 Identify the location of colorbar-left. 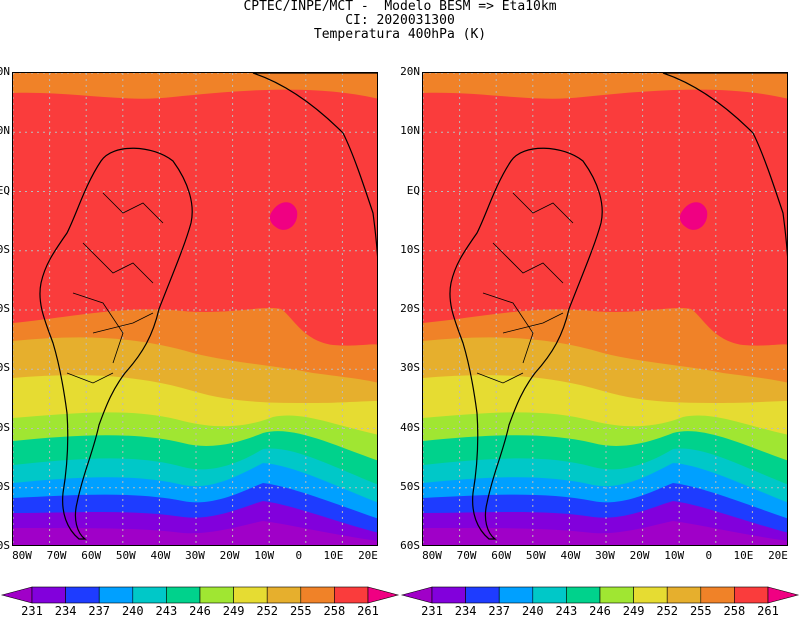
(200, 595).